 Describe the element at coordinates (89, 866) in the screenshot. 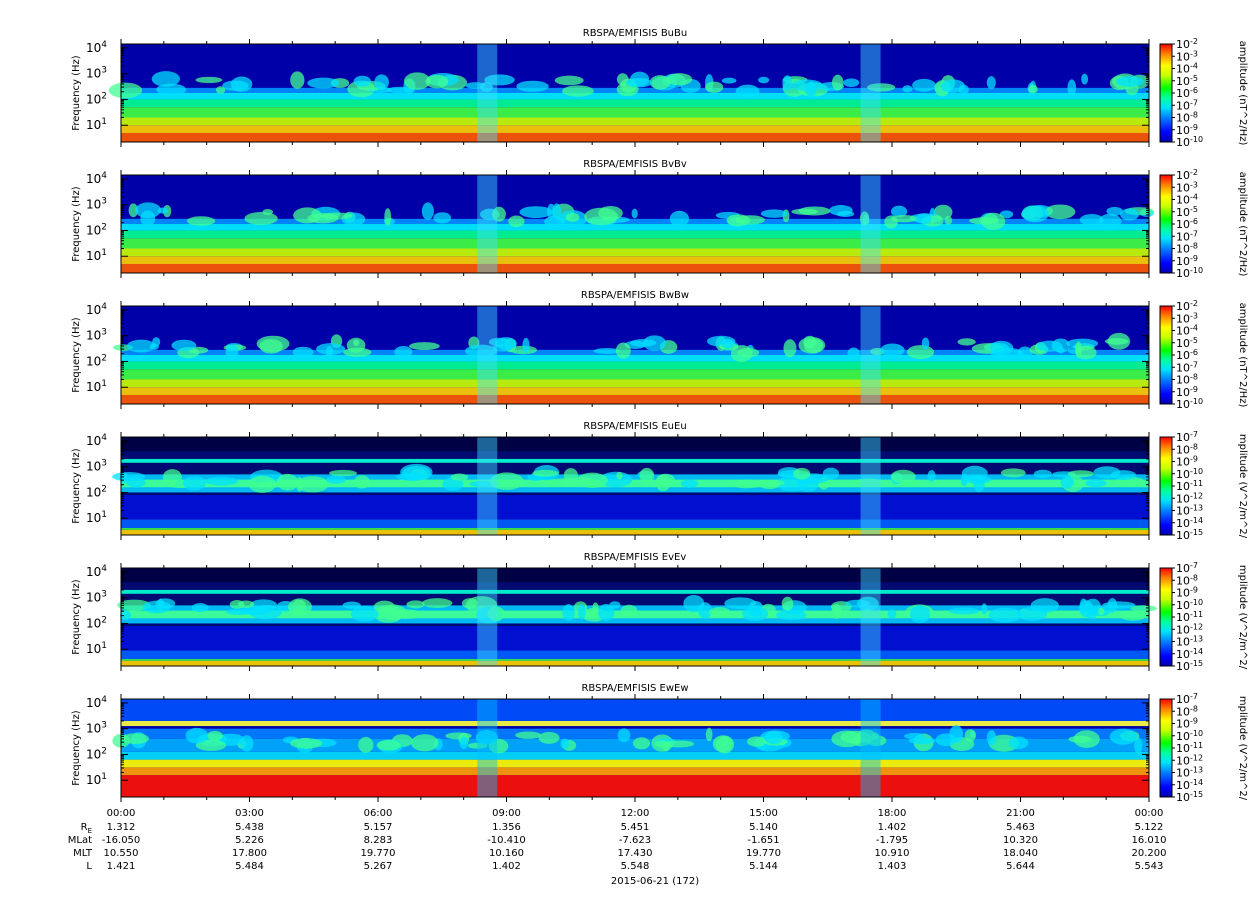

I see `ephemeris-row-label: L` at that location.